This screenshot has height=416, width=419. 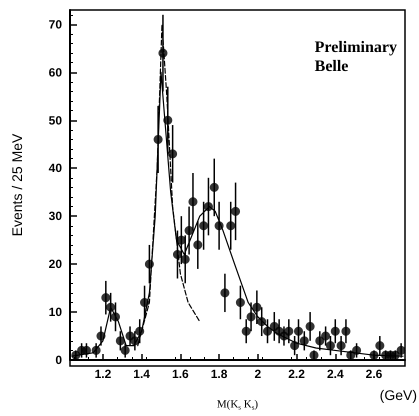 What do you see at coordinates (374, 374) in the screenshot?
I see `x-tick-label: 2.6` at bounding box center [374, 374].